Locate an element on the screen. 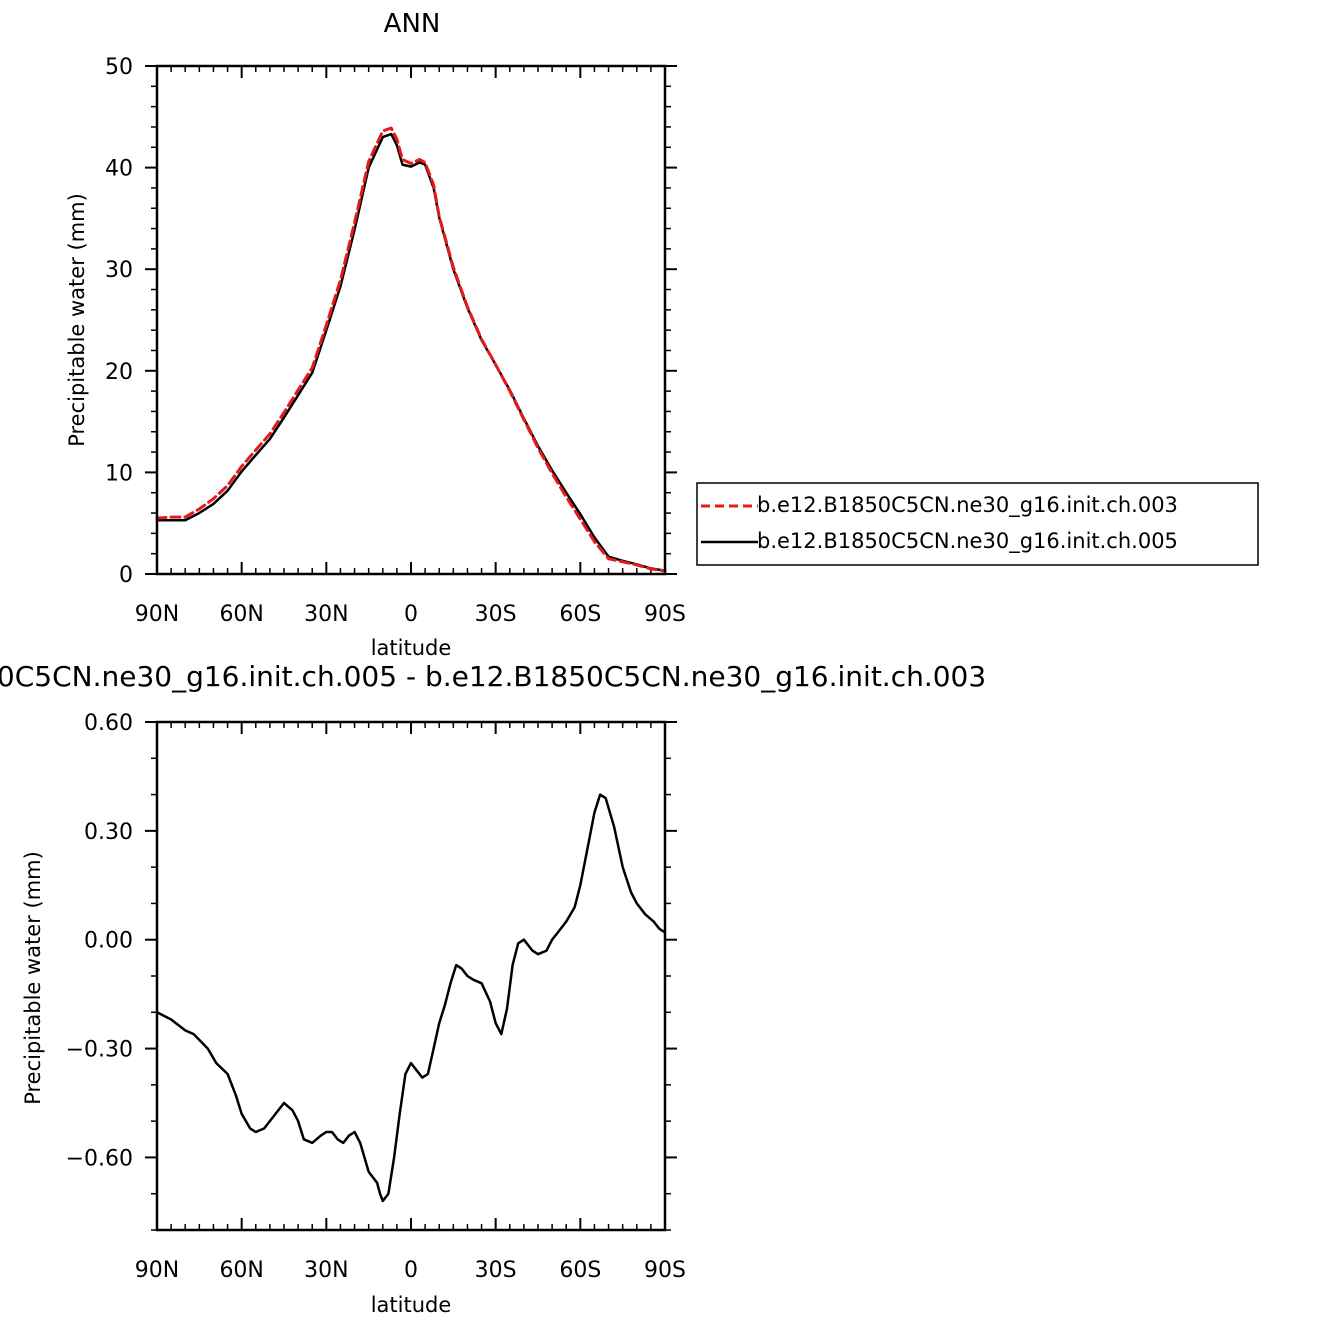 This screenshot has width=1322, height=1325. bottom-chart-y-tick-label: 0.60 is located at coordinates (108, 723).